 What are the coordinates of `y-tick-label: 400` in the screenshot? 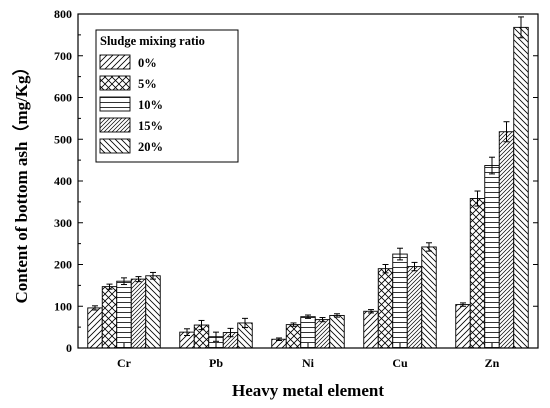 It's located at (63, 181).